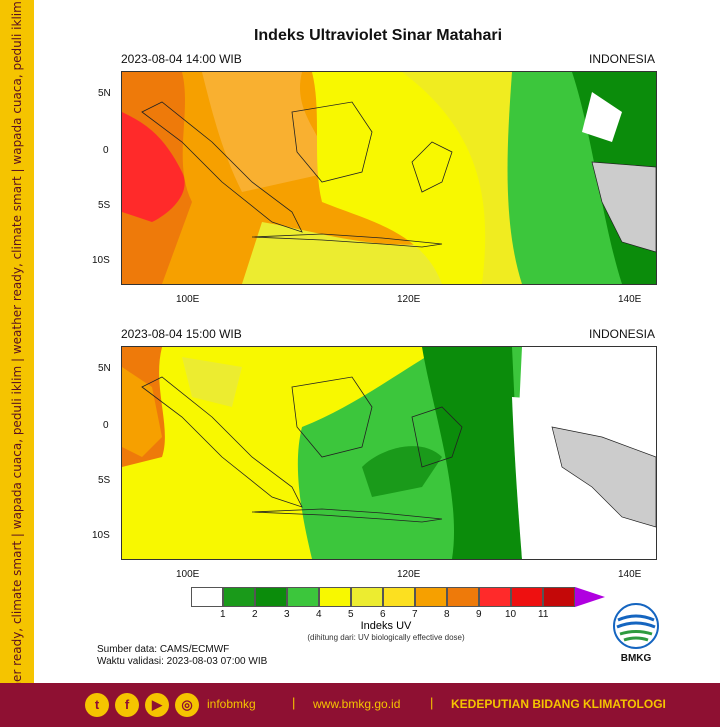 Image resolution: width=720 pixels, height=727 pixels. I want to click on map2-lat-0: 0, so click(106, 425).